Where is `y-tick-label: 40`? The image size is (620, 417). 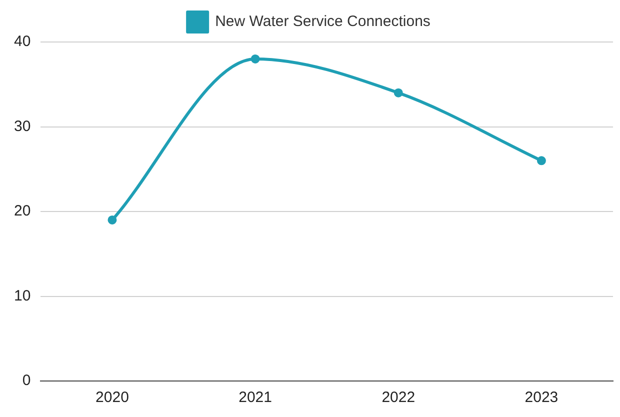
y-tick-label: 40 is located at coordinates (22, 41).